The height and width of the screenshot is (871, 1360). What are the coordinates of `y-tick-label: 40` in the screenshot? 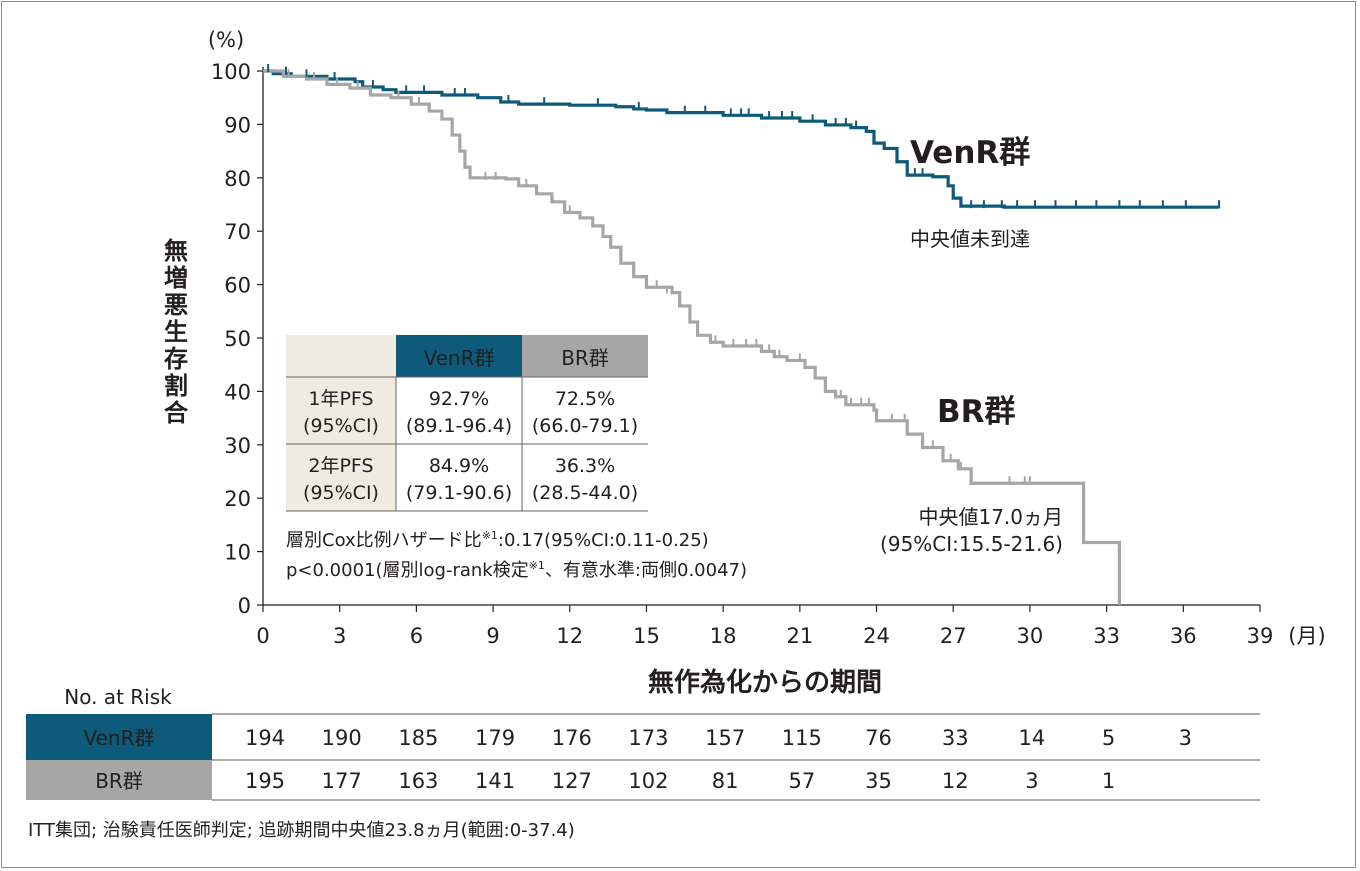 It's located at (237, 392).